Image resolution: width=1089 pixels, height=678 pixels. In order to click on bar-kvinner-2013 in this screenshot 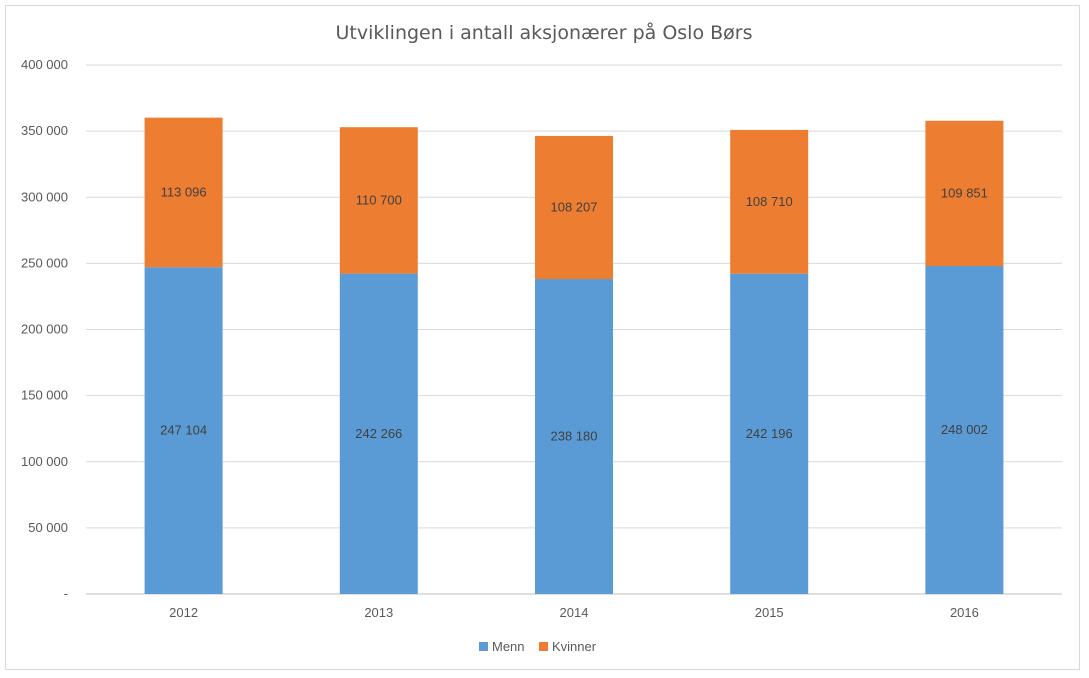, I will do `click(378, 200)`.